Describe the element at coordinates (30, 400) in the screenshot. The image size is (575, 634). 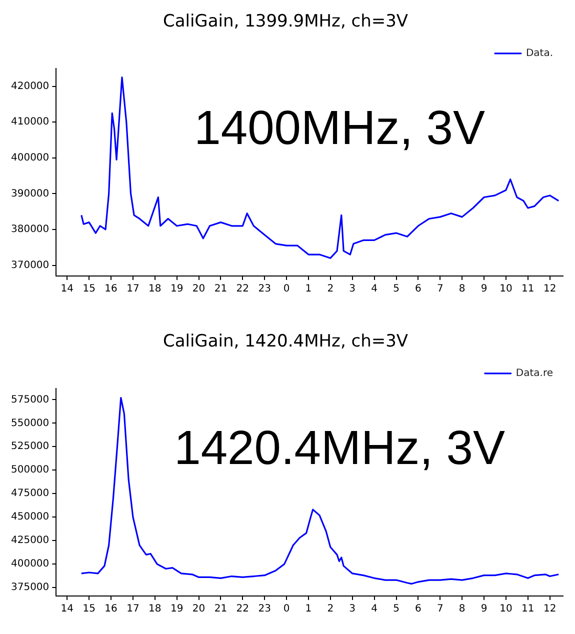
I see `y-tick-label: 575000` at that location.